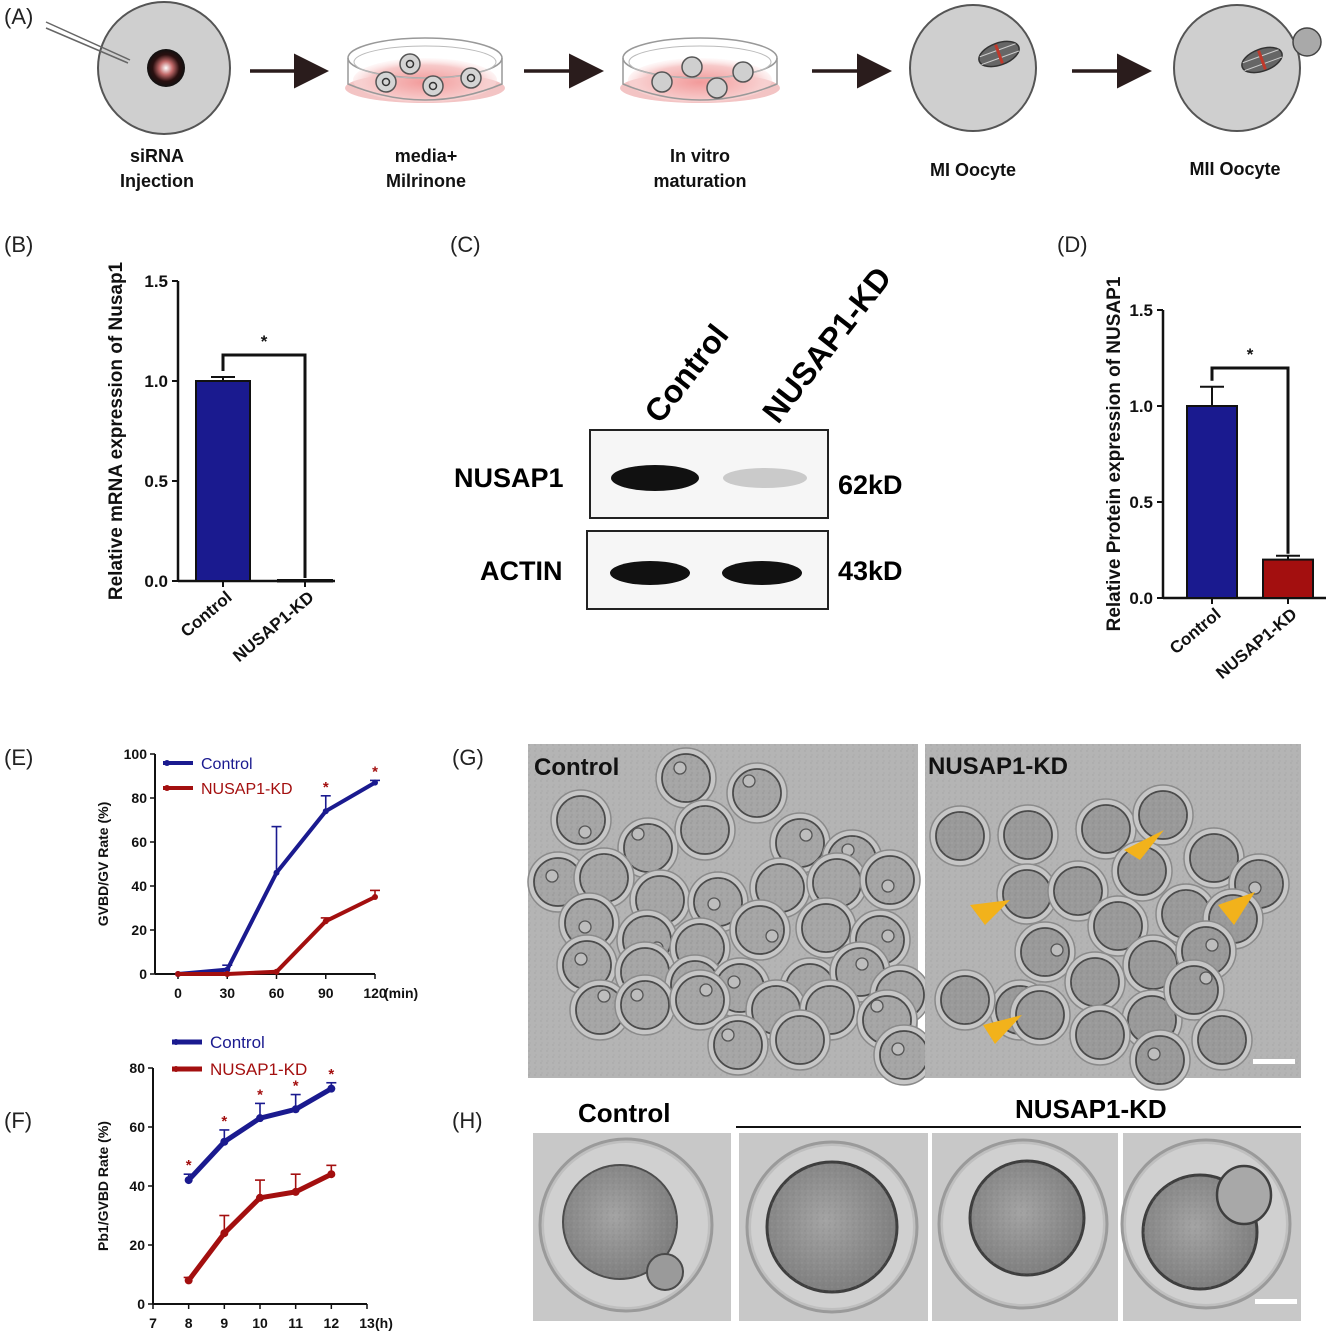  I want to click on panel-label-d: (D), so click(1072, 244).